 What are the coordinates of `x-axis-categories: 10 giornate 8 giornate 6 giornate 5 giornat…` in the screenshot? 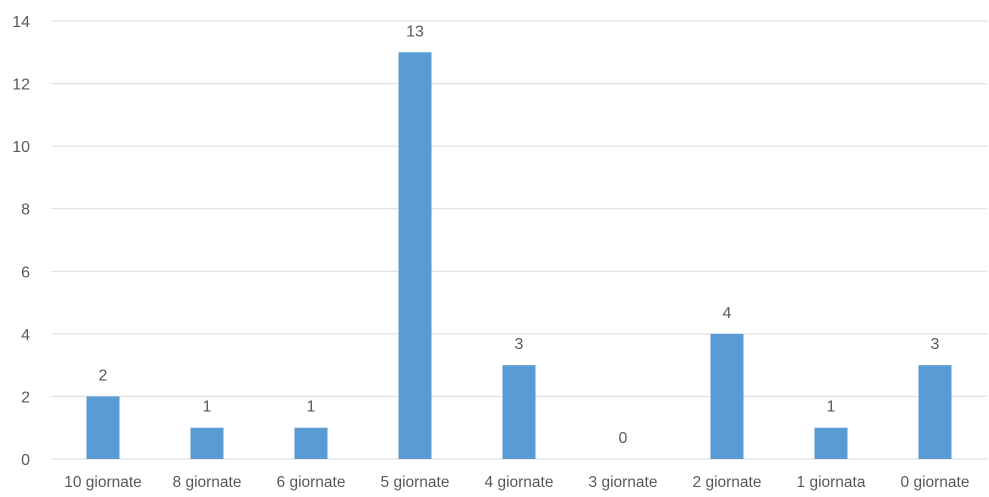 It's located at (516, 482).